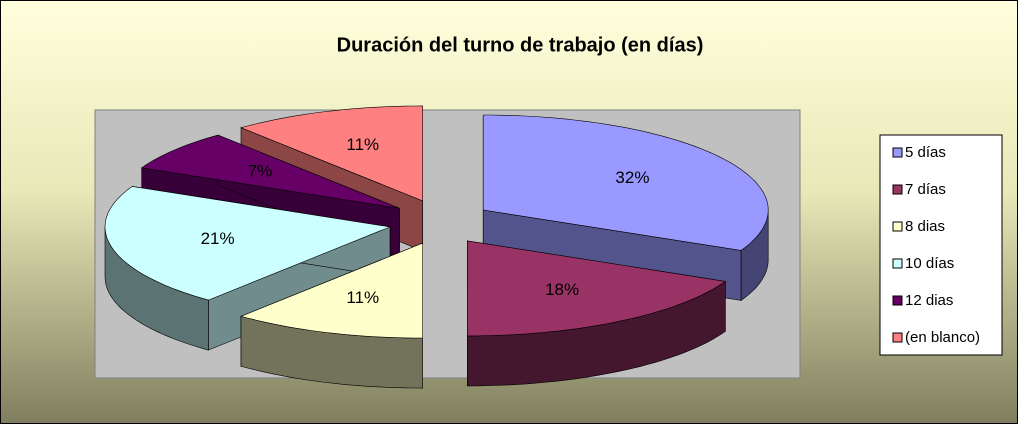 Image resolution: width=1019 pixels, height=430 pixels. I want to click on legend-label: 7 días, so click(925, 189).